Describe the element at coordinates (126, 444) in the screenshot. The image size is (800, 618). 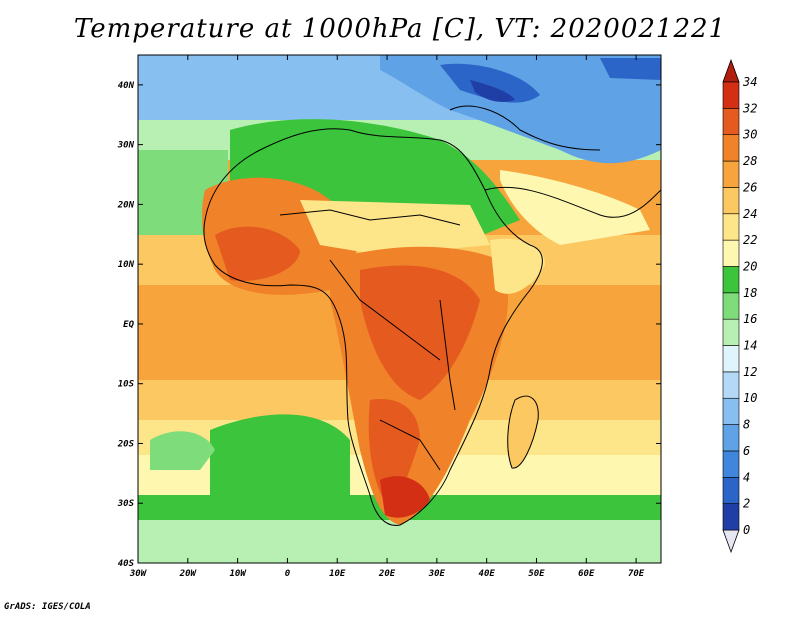
I see `lat-tick-label: 20S` at that location.